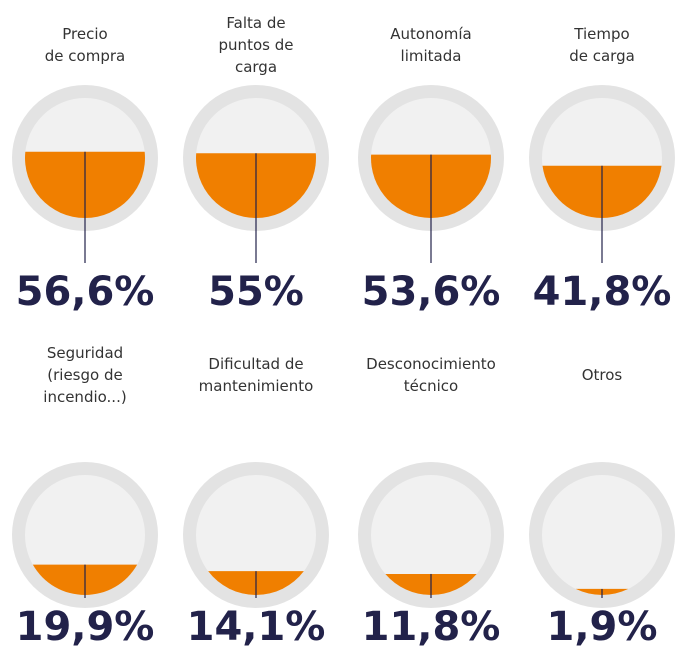 Image resolution: width=675 pixels, height=646 pixels. Describe the element at coordinates (602, 292) in the screenshot. I see `value-label: 41,8%` at that location.